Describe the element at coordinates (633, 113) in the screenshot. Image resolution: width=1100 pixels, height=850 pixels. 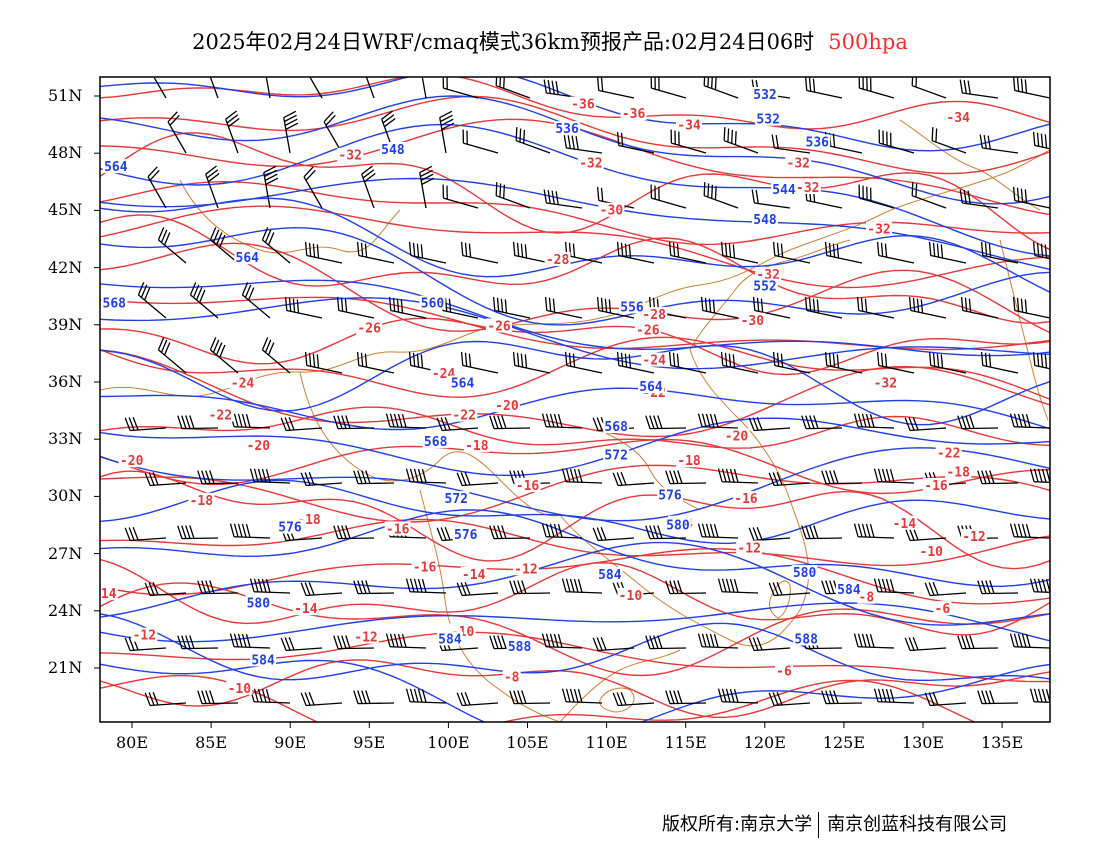
I see `temperature-contour-label: -36` at that location.